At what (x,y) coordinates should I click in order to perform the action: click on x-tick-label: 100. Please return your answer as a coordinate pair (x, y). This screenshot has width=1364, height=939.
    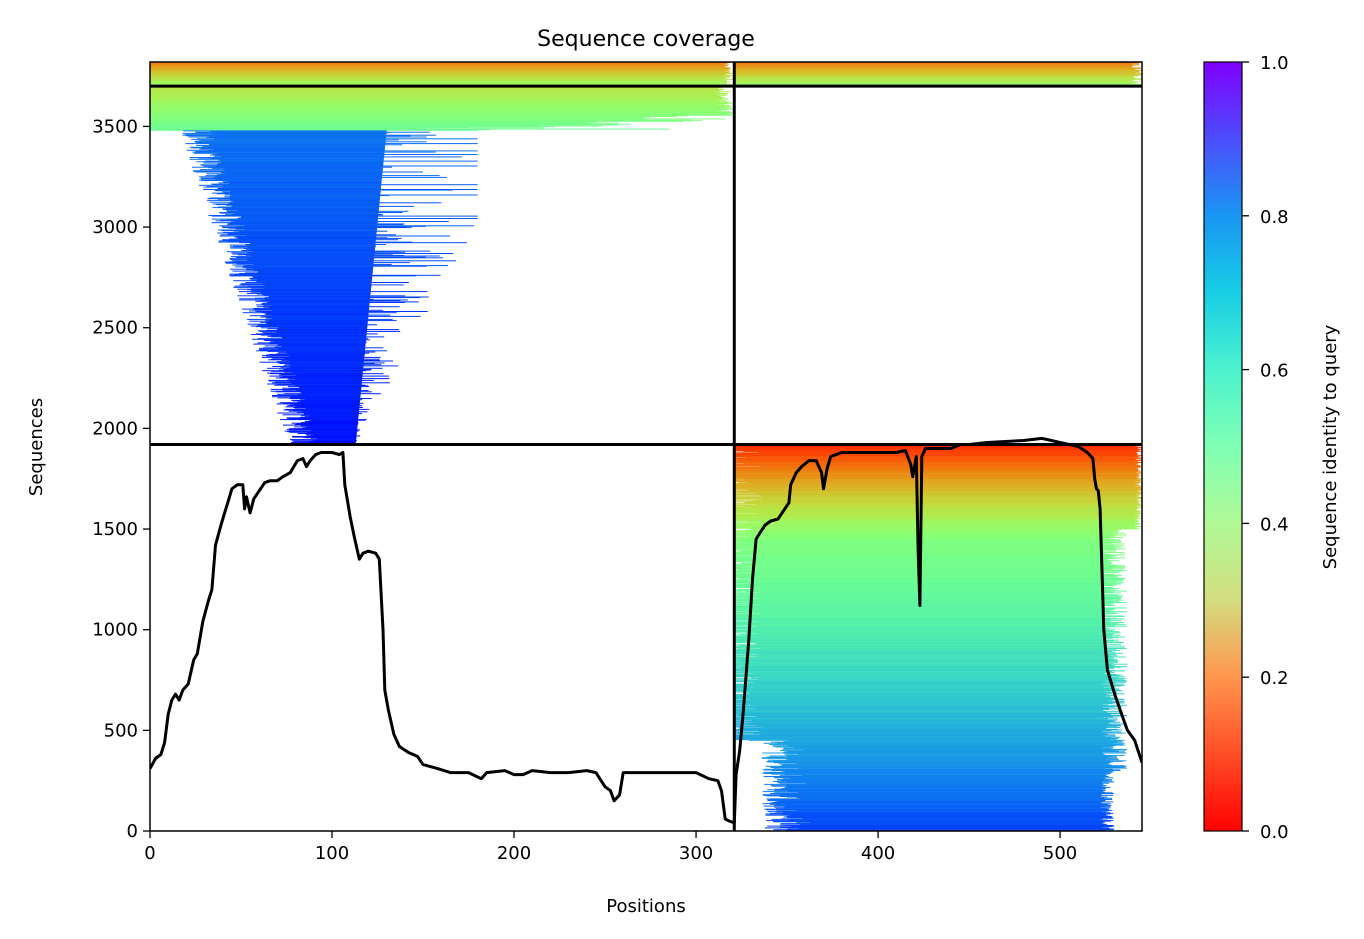
    Looking at the image, I should click on (332, 853).